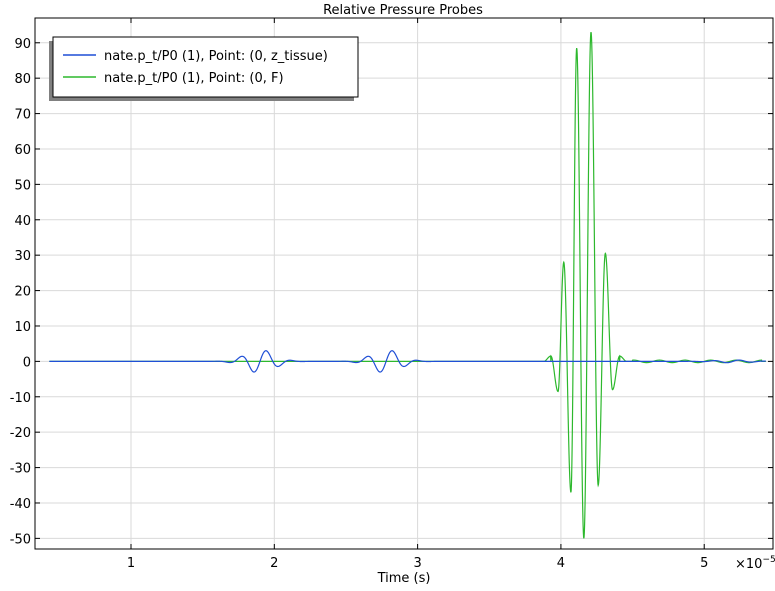  What do you see at coordinates (22, 327) in the screenshot?
I see `y-tick-label: 10` at bounding box center [22, 327].